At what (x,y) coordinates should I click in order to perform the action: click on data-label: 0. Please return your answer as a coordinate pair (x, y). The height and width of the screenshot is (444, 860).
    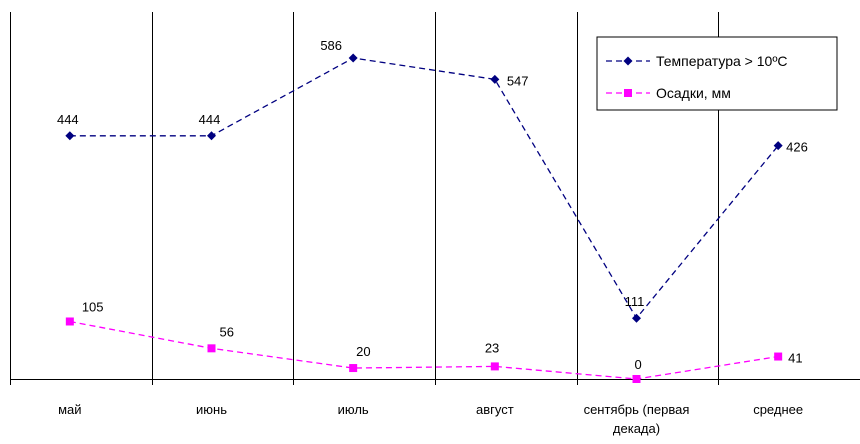
    Looking at the image, I should click on (638, 364).